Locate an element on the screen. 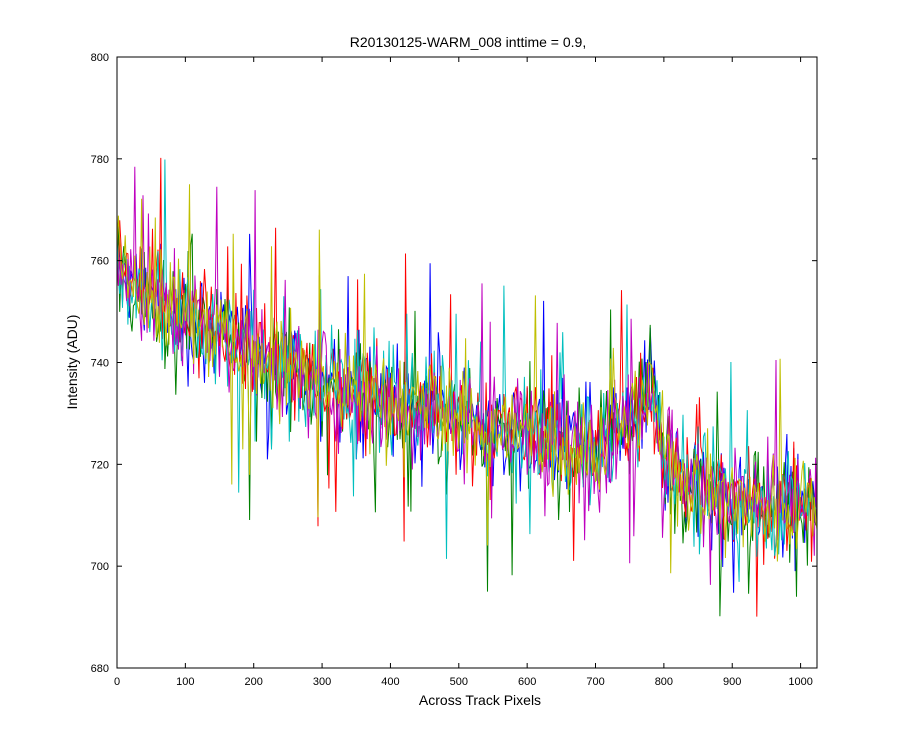  x-tick-label: 900 is located at coordinates (732, 682).